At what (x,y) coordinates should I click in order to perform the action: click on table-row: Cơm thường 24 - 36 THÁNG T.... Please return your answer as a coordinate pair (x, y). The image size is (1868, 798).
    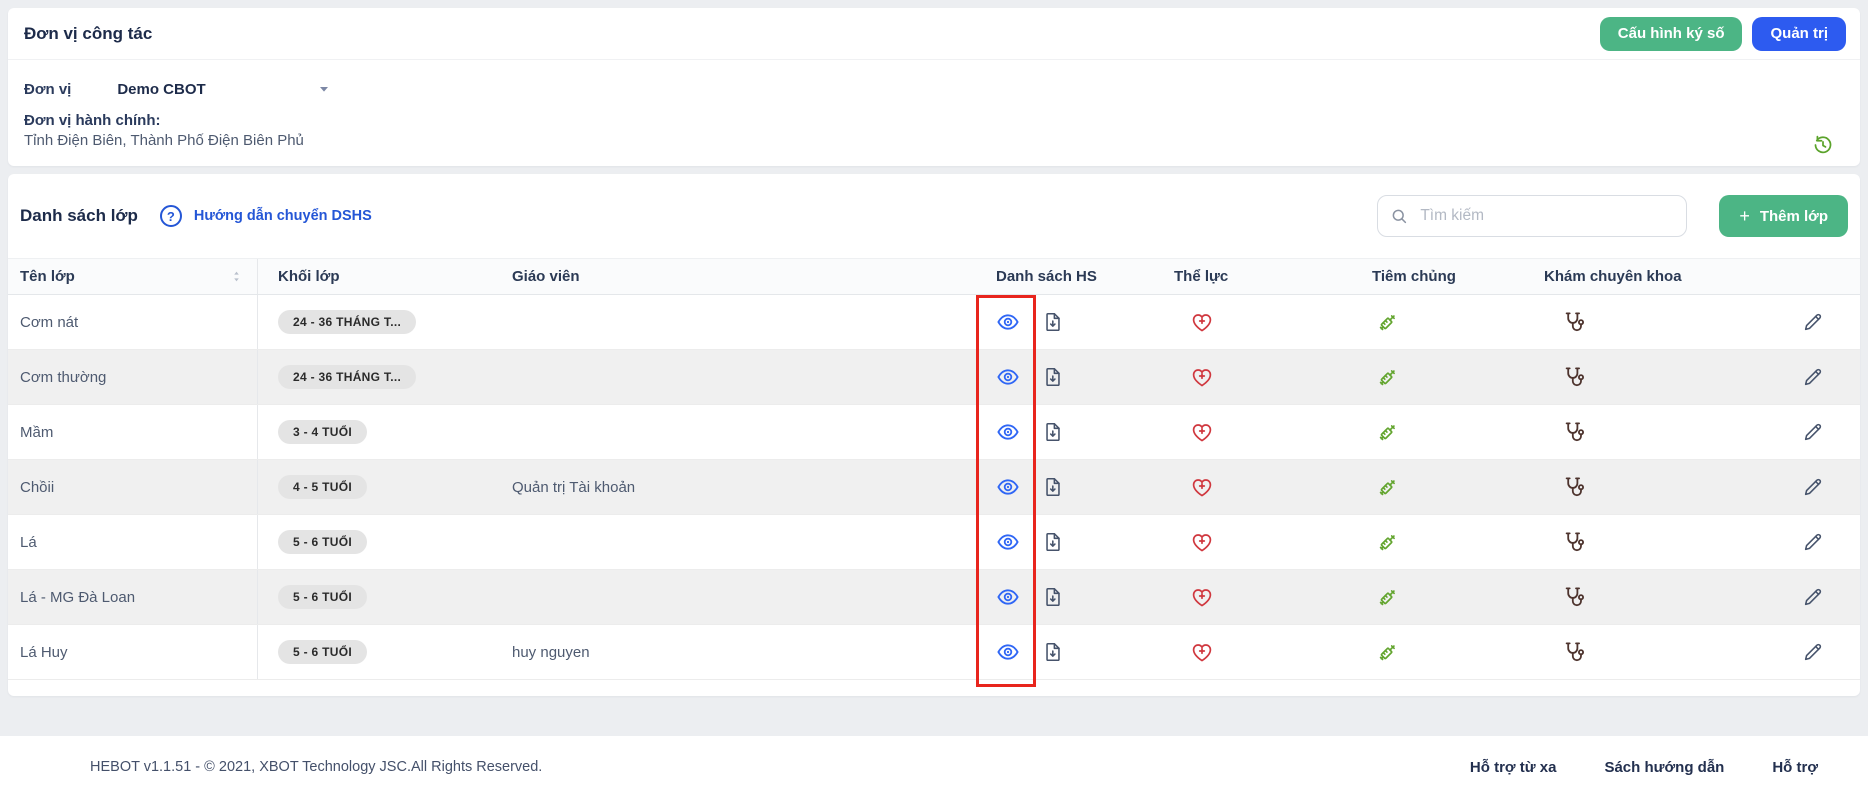
    Looking at the image, I should click on (934, 377).